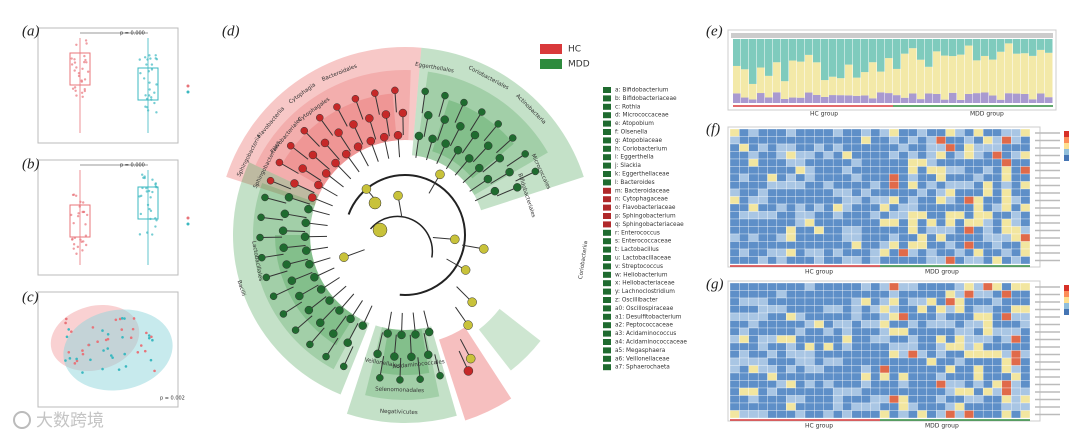 This screenshot has width=1080, height=442. What do you see at coordinates (607, 98) in the screenshot?
I see `key-swatch` at bounding box center [607, 98].